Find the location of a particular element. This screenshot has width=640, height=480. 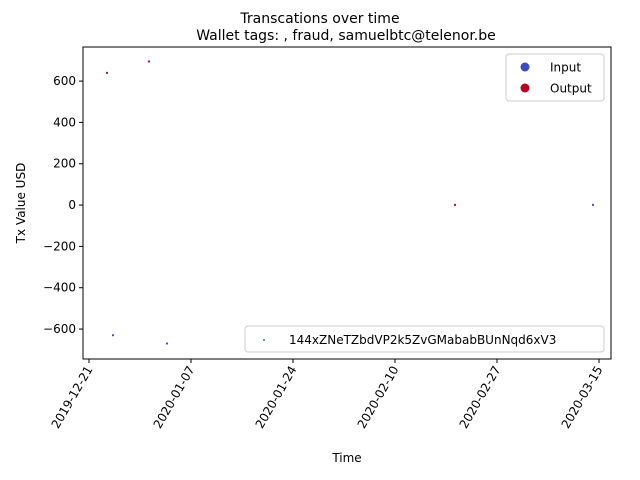

legend-series-type: Input Output is located at coordinates (555, 77).